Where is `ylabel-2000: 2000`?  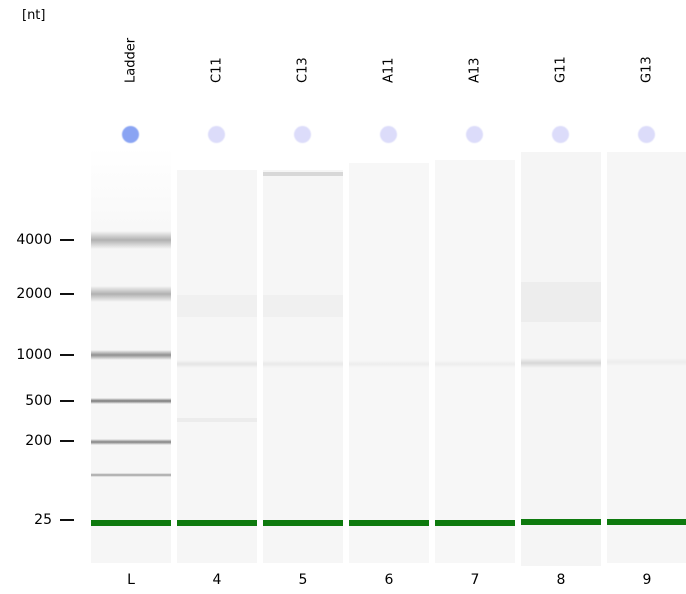
ylabel-2000: 2000 is located at coordinates (34, 294).